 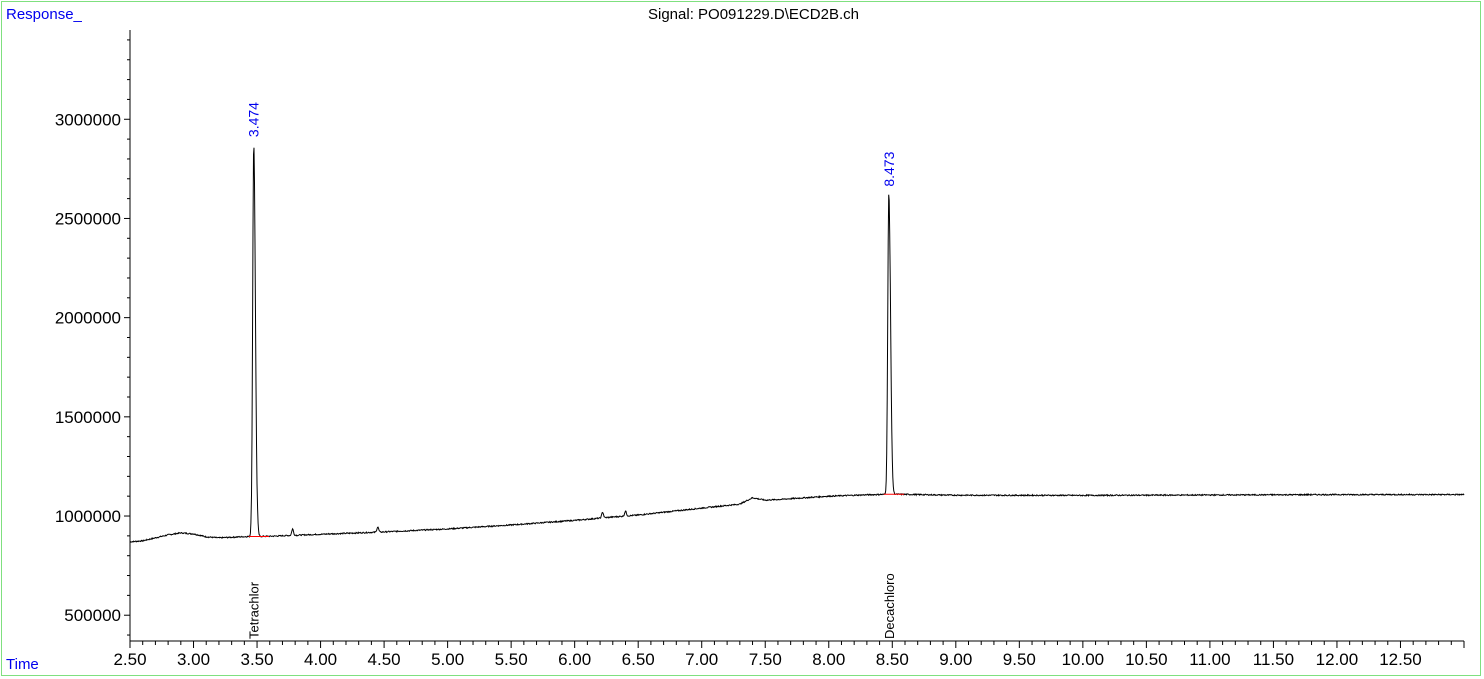 I want to click on x-tick-label: 10.00, so click(x=1083, y=659).